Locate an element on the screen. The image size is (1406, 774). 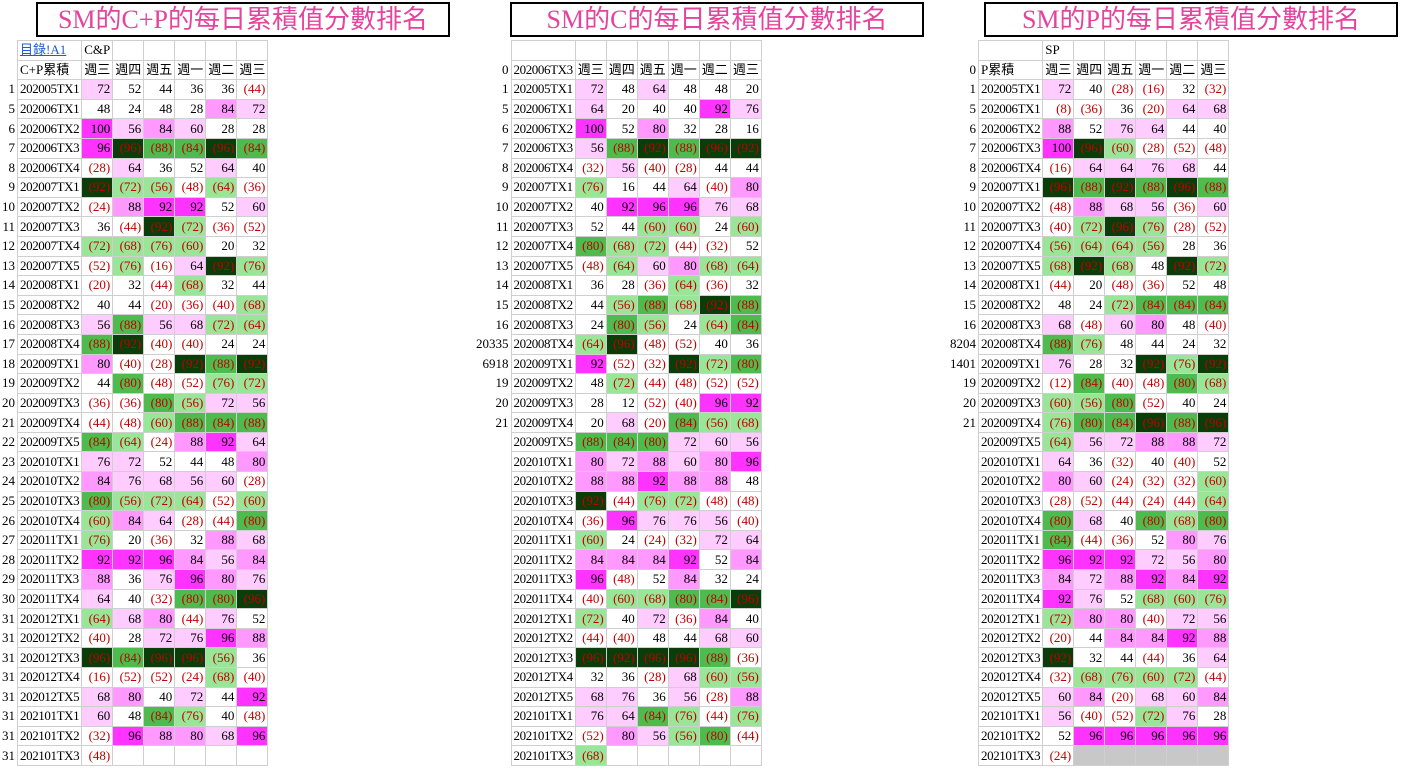
contract-code: 202009TX1 is located at coordinates (49, 364).